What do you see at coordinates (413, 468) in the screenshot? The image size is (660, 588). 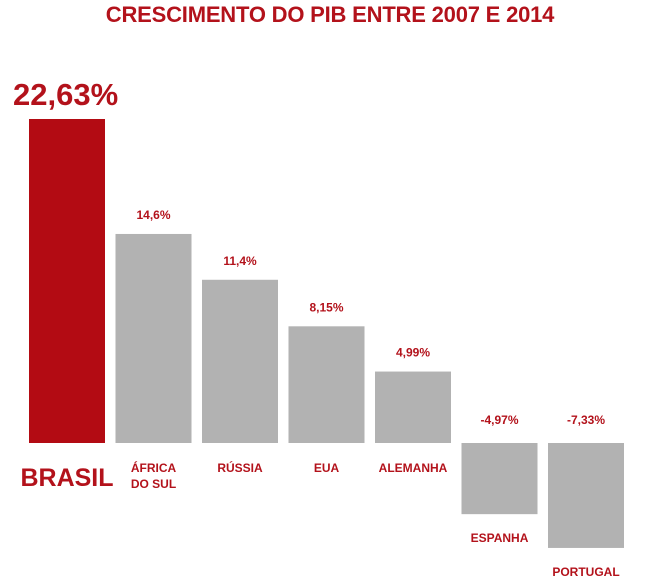 I see `category-label-4: ALEMANHA` at bounding box center [413, 468].